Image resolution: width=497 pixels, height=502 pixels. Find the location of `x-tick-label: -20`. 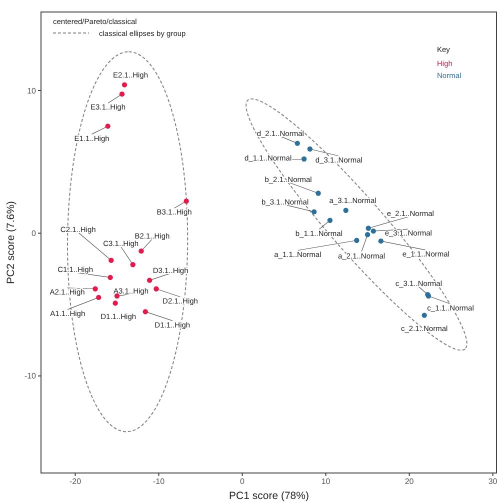

x-tick-label: -20 is located at coordinates (75, 481).